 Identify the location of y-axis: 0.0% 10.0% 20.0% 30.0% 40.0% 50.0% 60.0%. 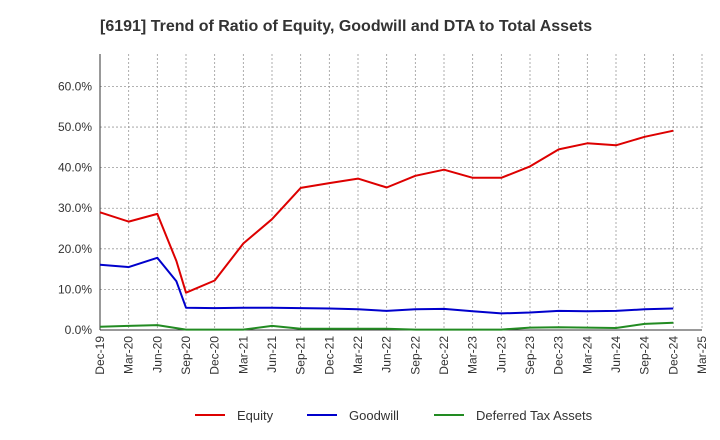
(75, 208).